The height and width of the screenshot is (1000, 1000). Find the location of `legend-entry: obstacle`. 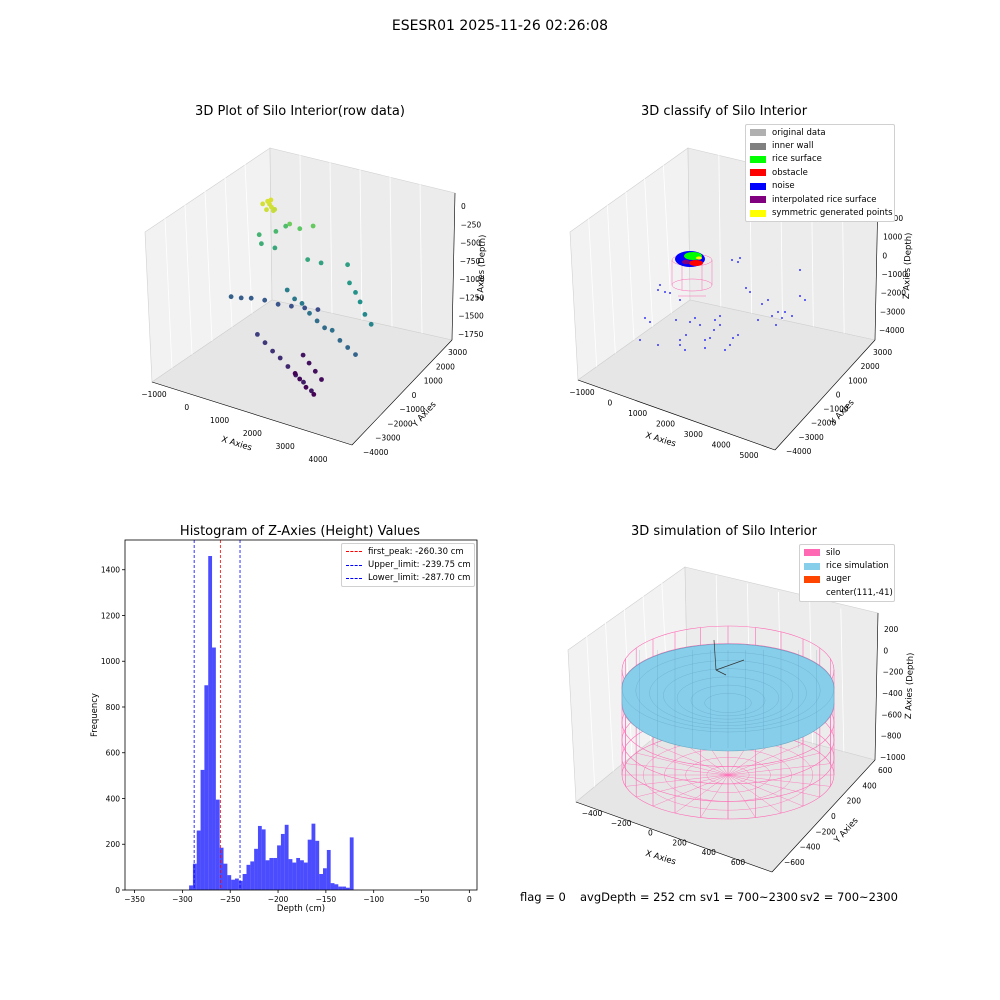

legend-entry: obstacle is located at coordinates (820, 172).